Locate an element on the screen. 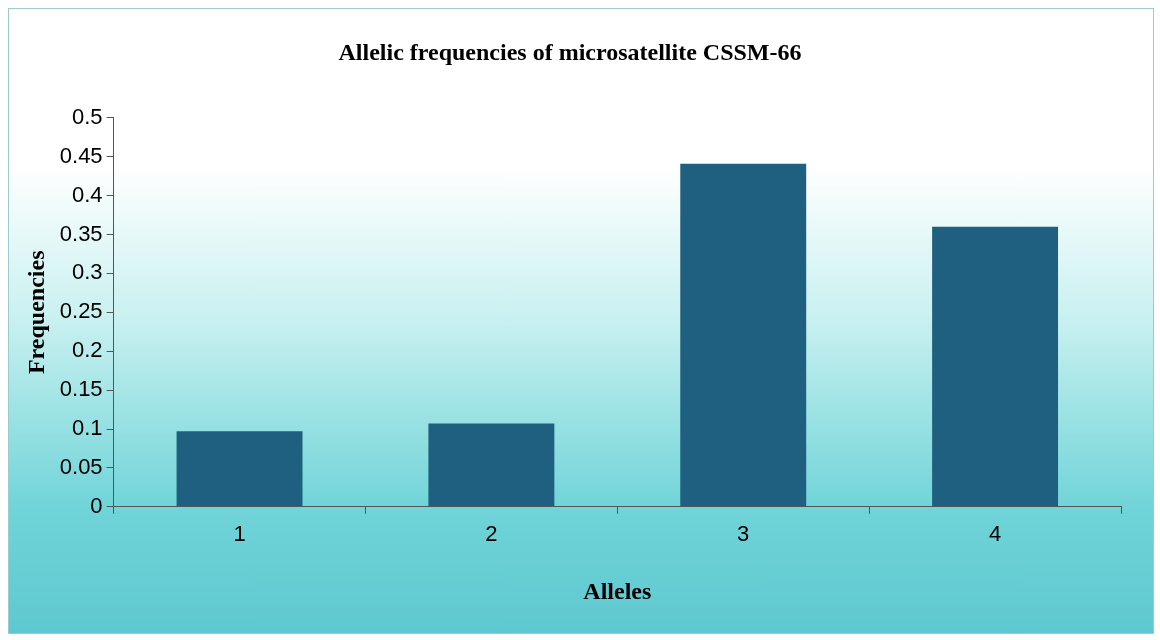  x-tick-label: 4 is located at coordinates (995, 534).